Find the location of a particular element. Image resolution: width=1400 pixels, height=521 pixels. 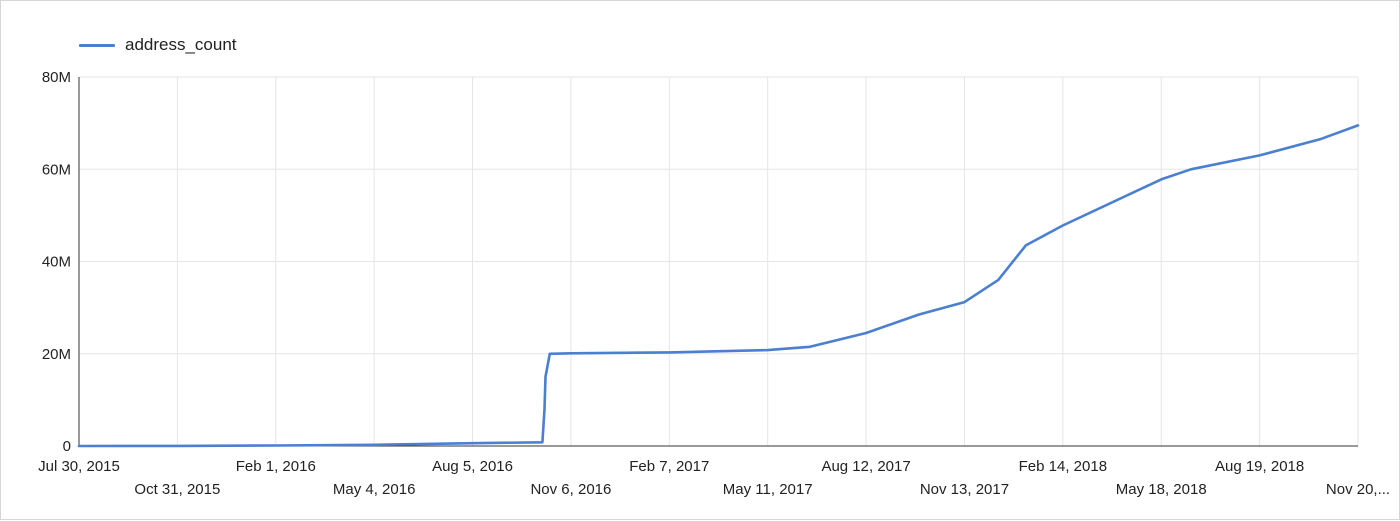

x-tick-label: Feb 7, 2017 is located at coordinates (669, 466).